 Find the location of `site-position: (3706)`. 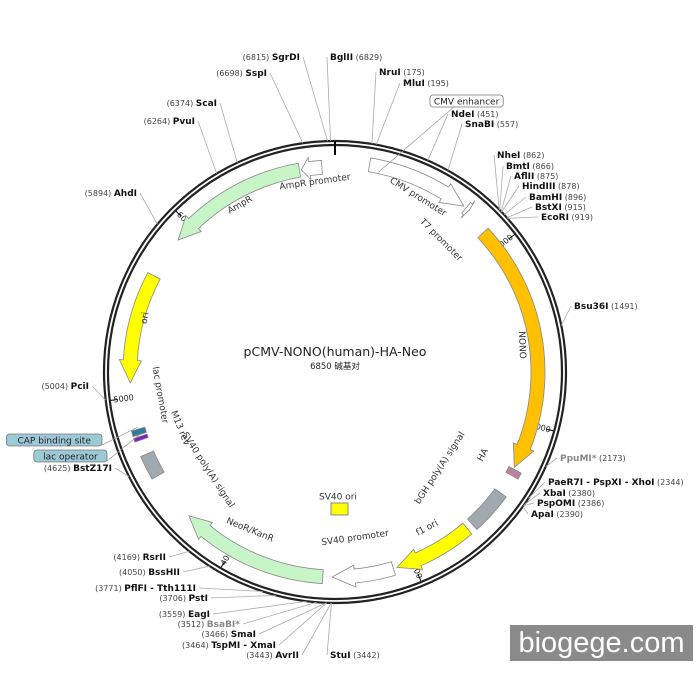

site-position: (3706) is located at coordinates (173, 598).